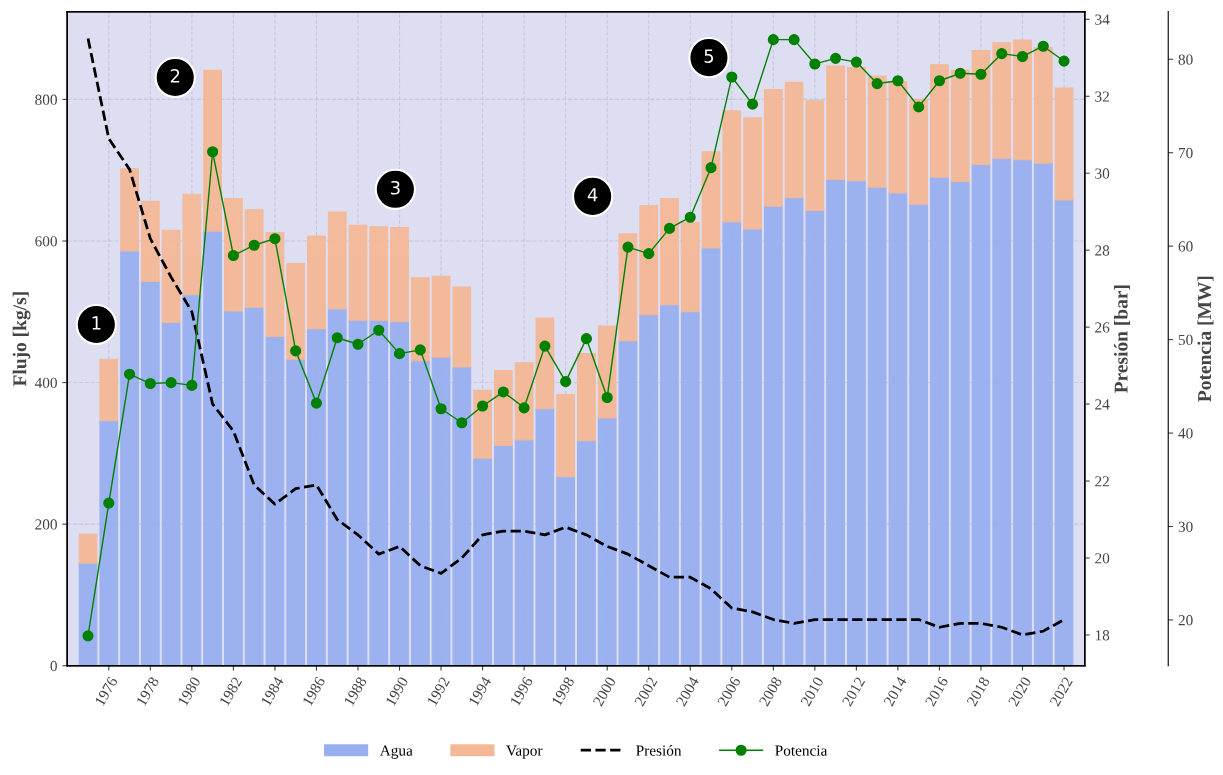  I want to click on y-tick-label: 400, so click(45, 383).